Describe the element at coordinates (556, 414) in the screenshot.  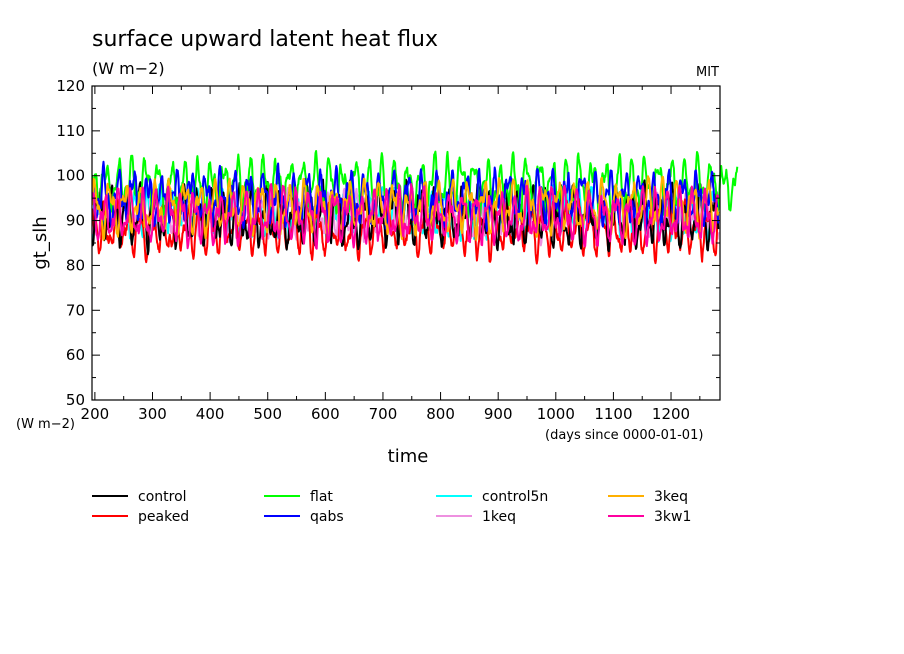
I see `x-tick-label: 1000` at that location.